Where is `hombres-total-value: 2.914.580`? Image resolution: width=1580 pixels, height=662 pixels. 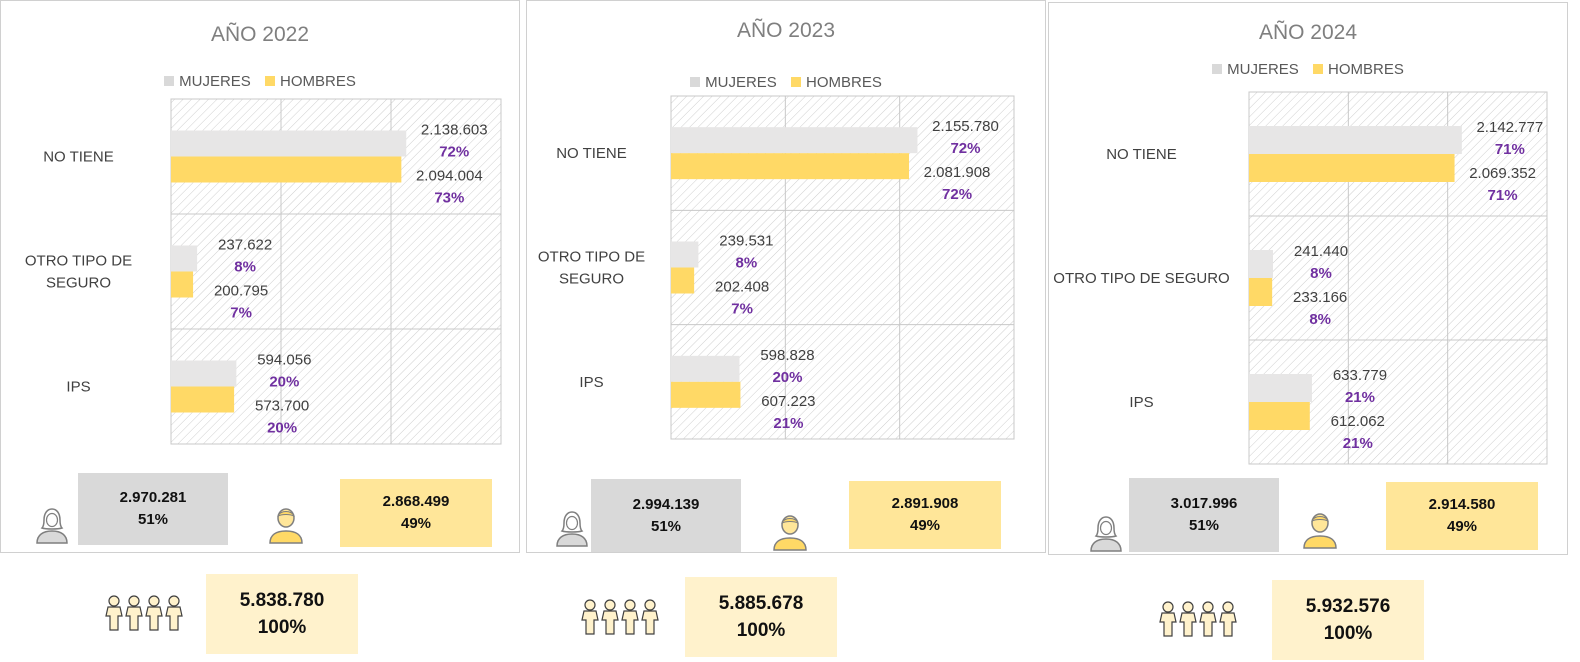
hombres-total-value: 2.914.580 is located at coordinates (1462, 504).